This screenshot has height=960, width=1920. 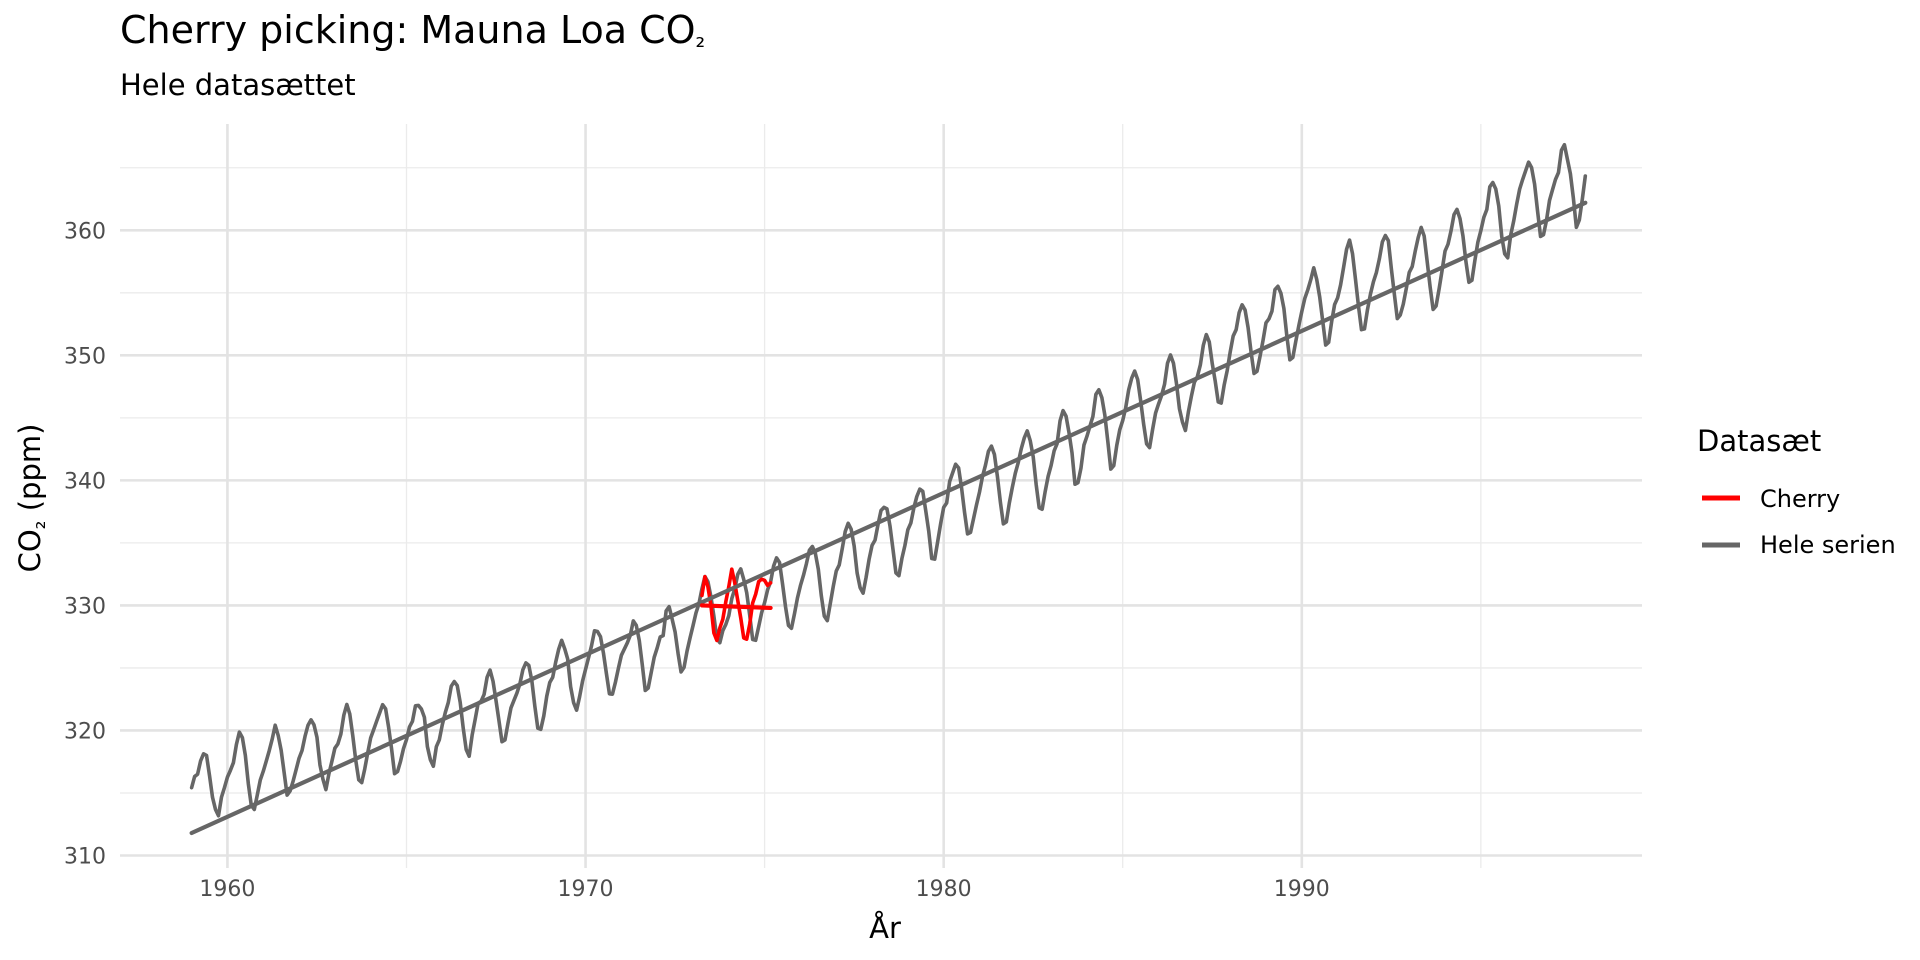 I want to click on series-line-cherry, so click(x=736, y=605).